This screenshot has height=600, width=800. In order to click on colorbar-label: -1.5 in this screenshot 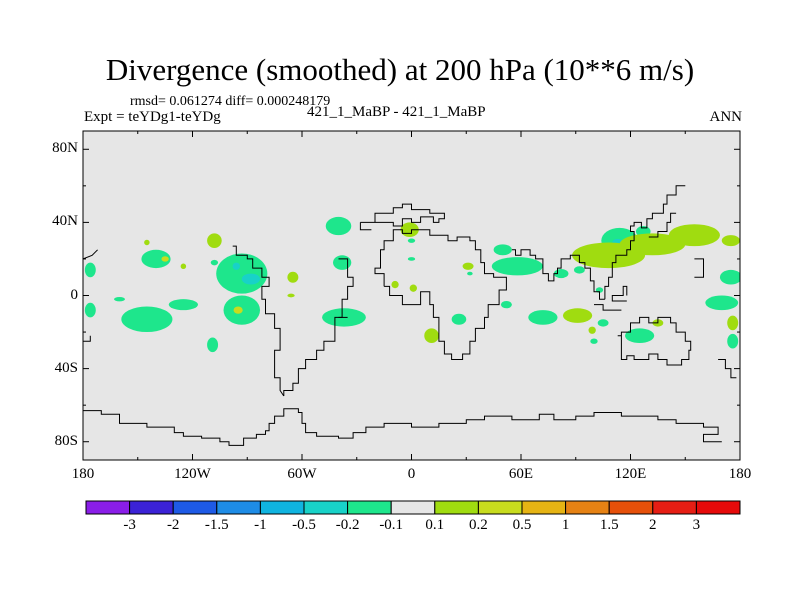, I will do `click(216, 525)`.